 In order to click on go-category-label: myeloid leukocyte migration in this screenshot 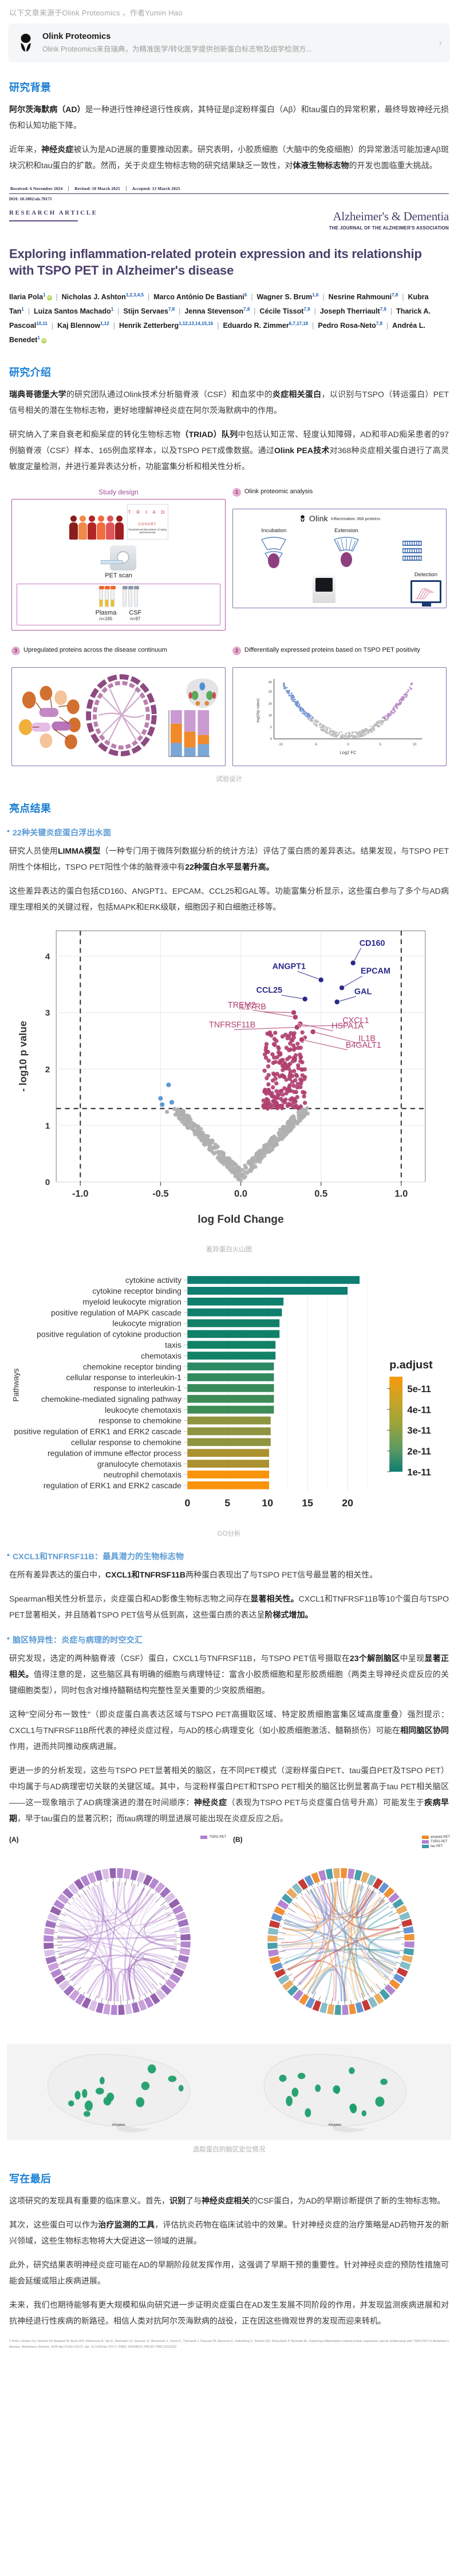, I will do `click(131, 1301)`.